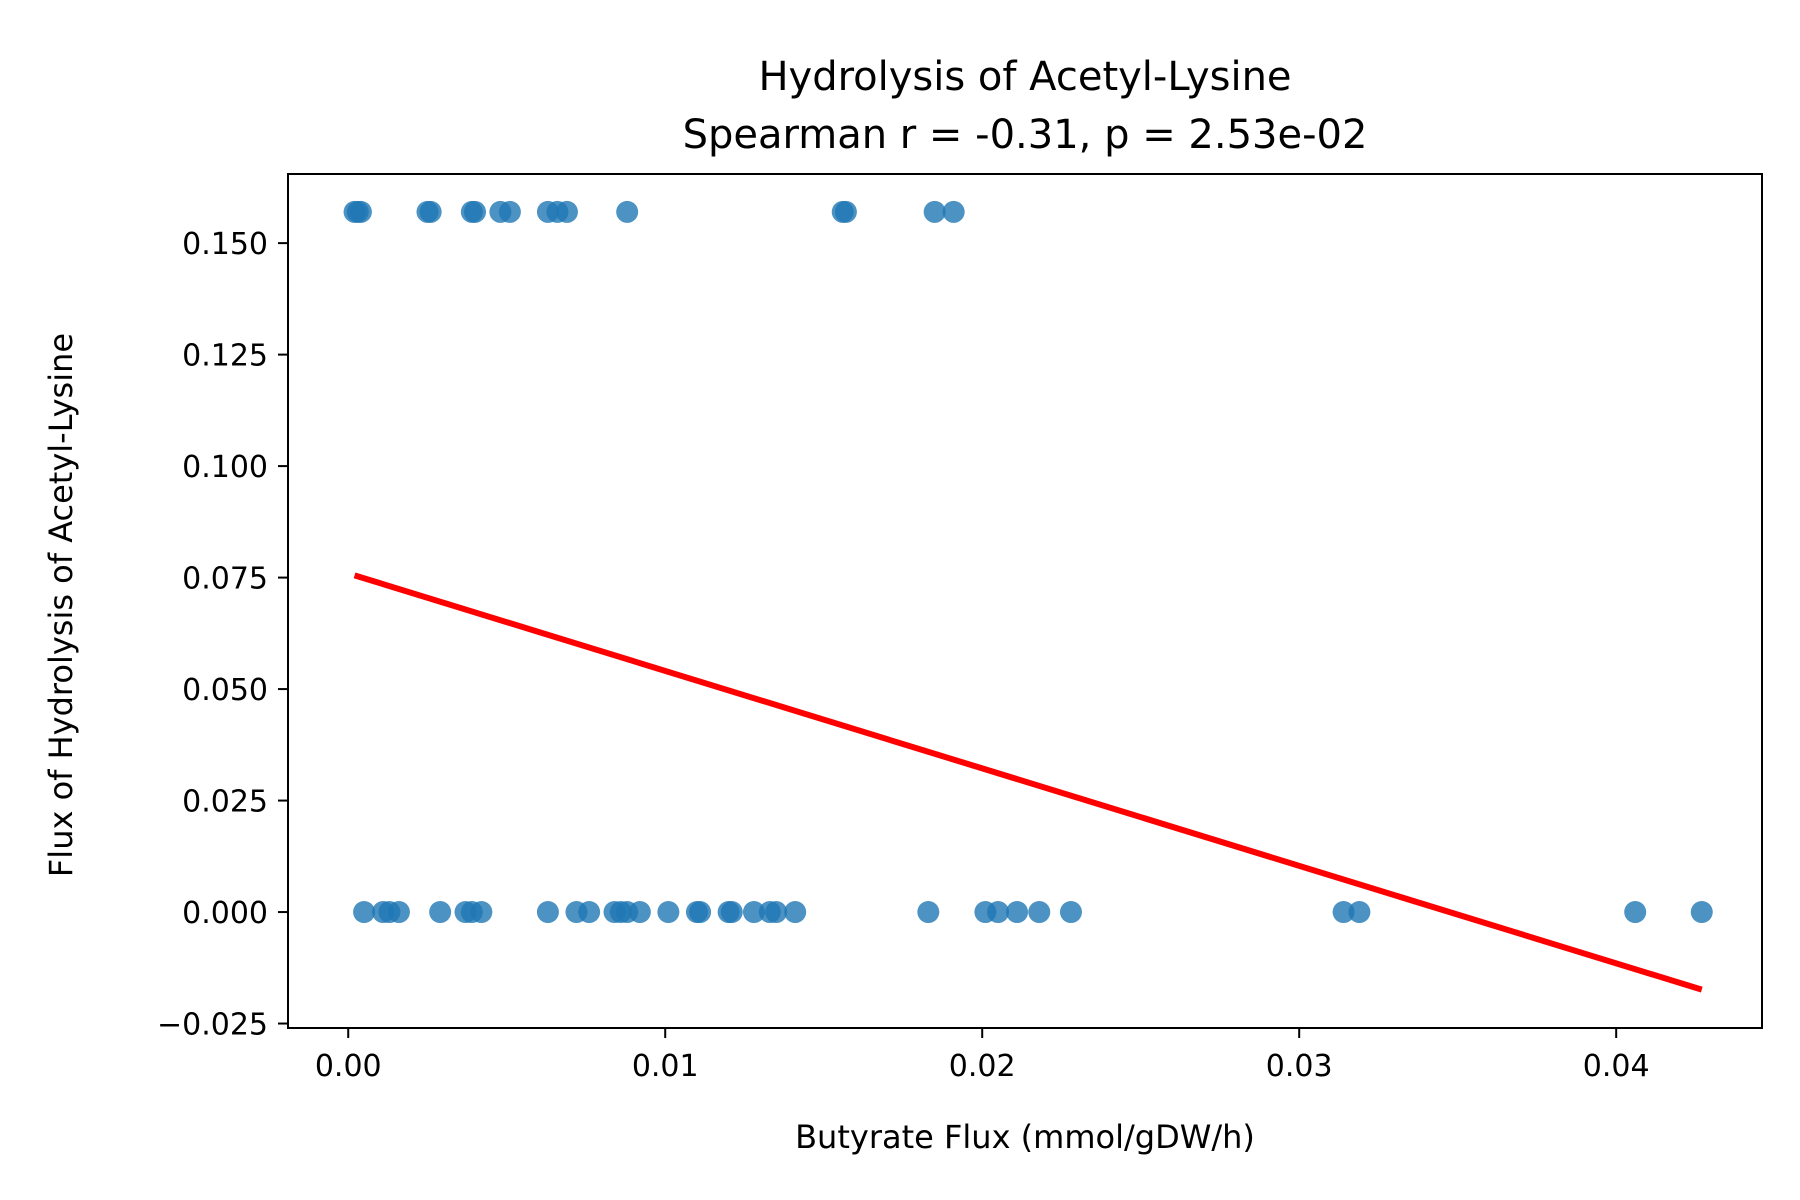  What do you see at coordinates (212, 1025) in the screenshot?
I see `y-tick-label: −0.025` at bounding box center [212, 1025].